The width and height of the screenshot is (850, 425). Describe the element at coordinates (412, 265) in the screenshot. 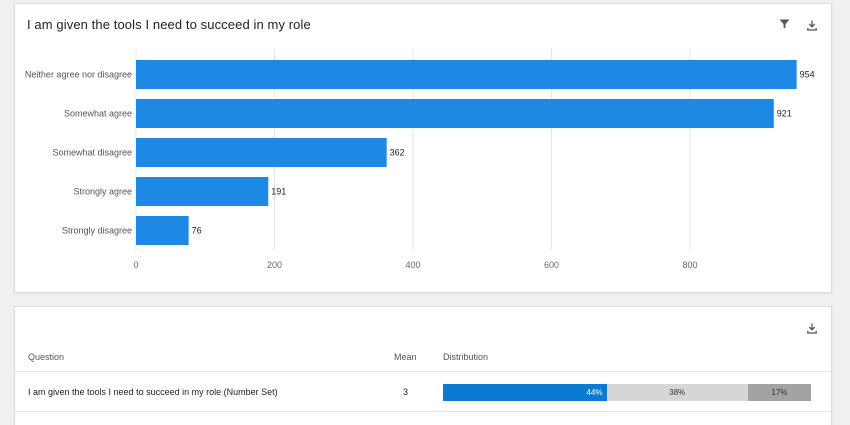

I see `x-tick-label: 400` at that location.